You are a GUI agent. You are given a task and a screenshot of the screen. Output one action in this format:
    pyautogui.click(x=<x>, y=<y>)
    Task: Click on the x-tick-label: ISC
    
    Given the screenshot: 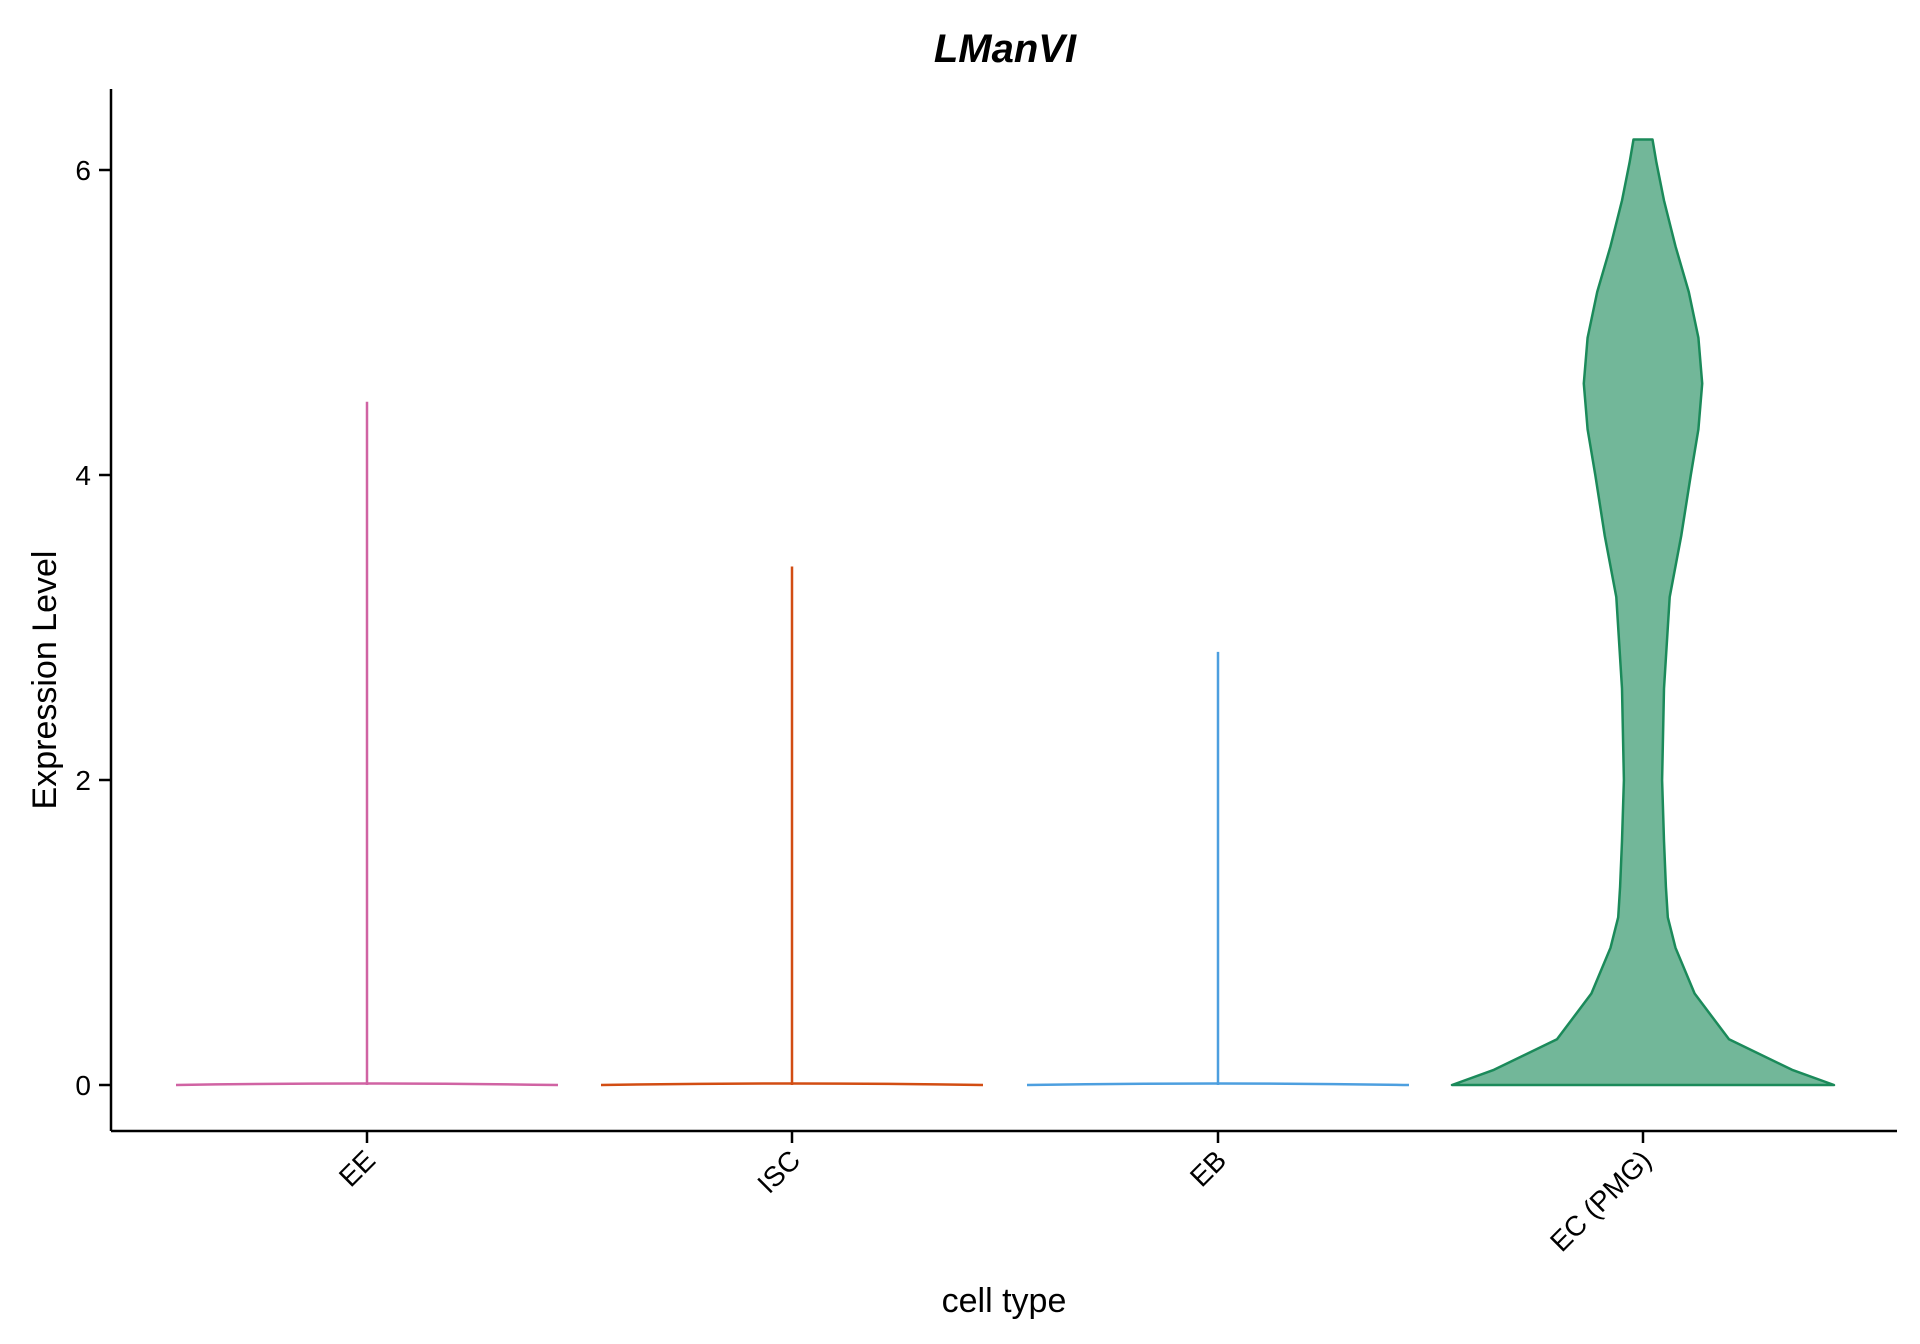 What is the action you would take?
    pyautogui.click(x=778, y=1171)
    